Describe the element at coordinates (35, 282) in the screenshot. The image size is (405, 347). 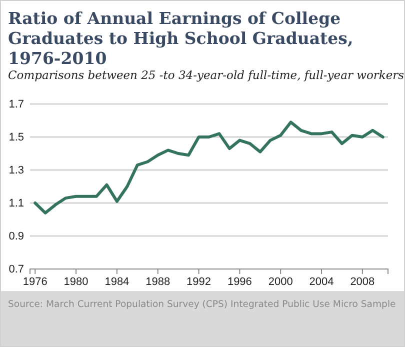
I see `x-tick-label: 1976` at that location.